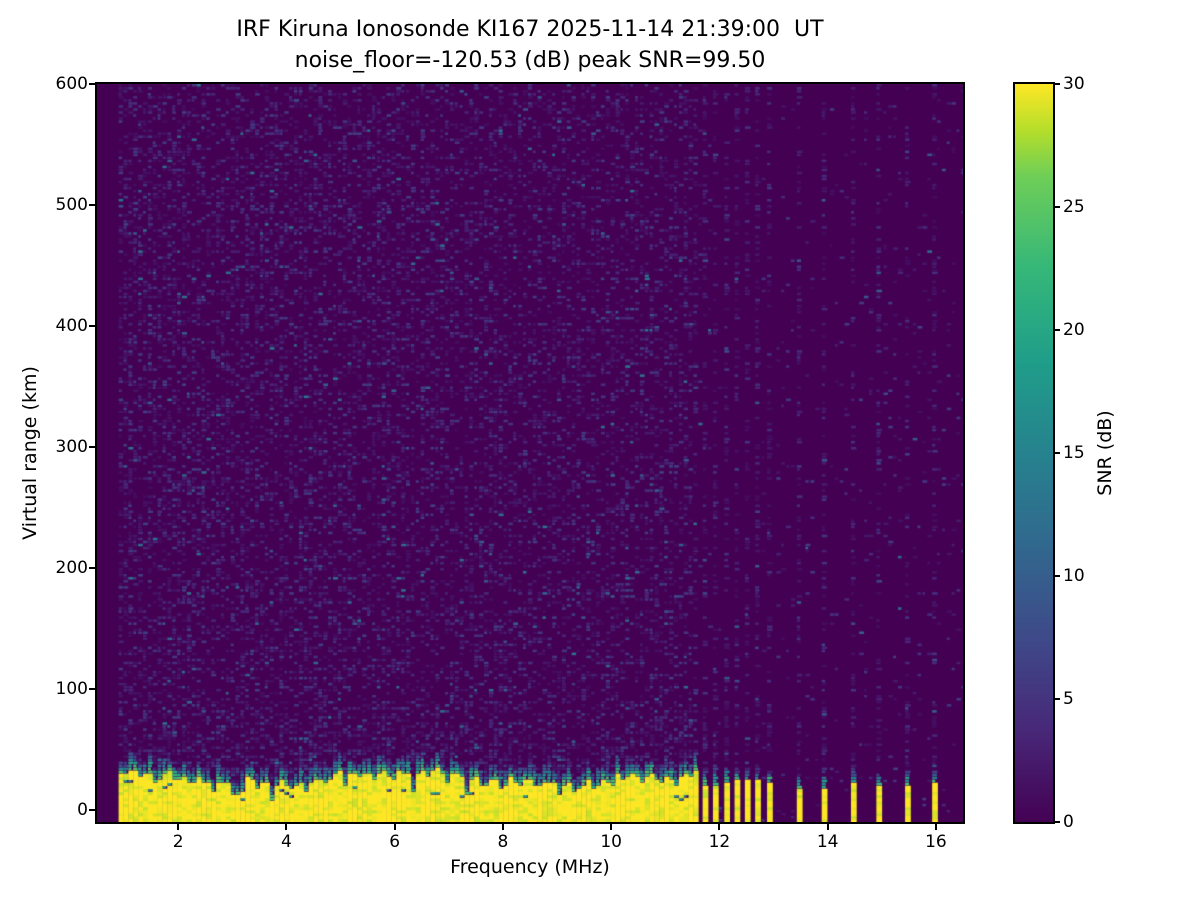 The height and width of the screenshot is (900, 1200). What do you see at coordinates (827, 842) in the screenshot?
I see `x-tick-label: 14` at bounding box center [827, 842].